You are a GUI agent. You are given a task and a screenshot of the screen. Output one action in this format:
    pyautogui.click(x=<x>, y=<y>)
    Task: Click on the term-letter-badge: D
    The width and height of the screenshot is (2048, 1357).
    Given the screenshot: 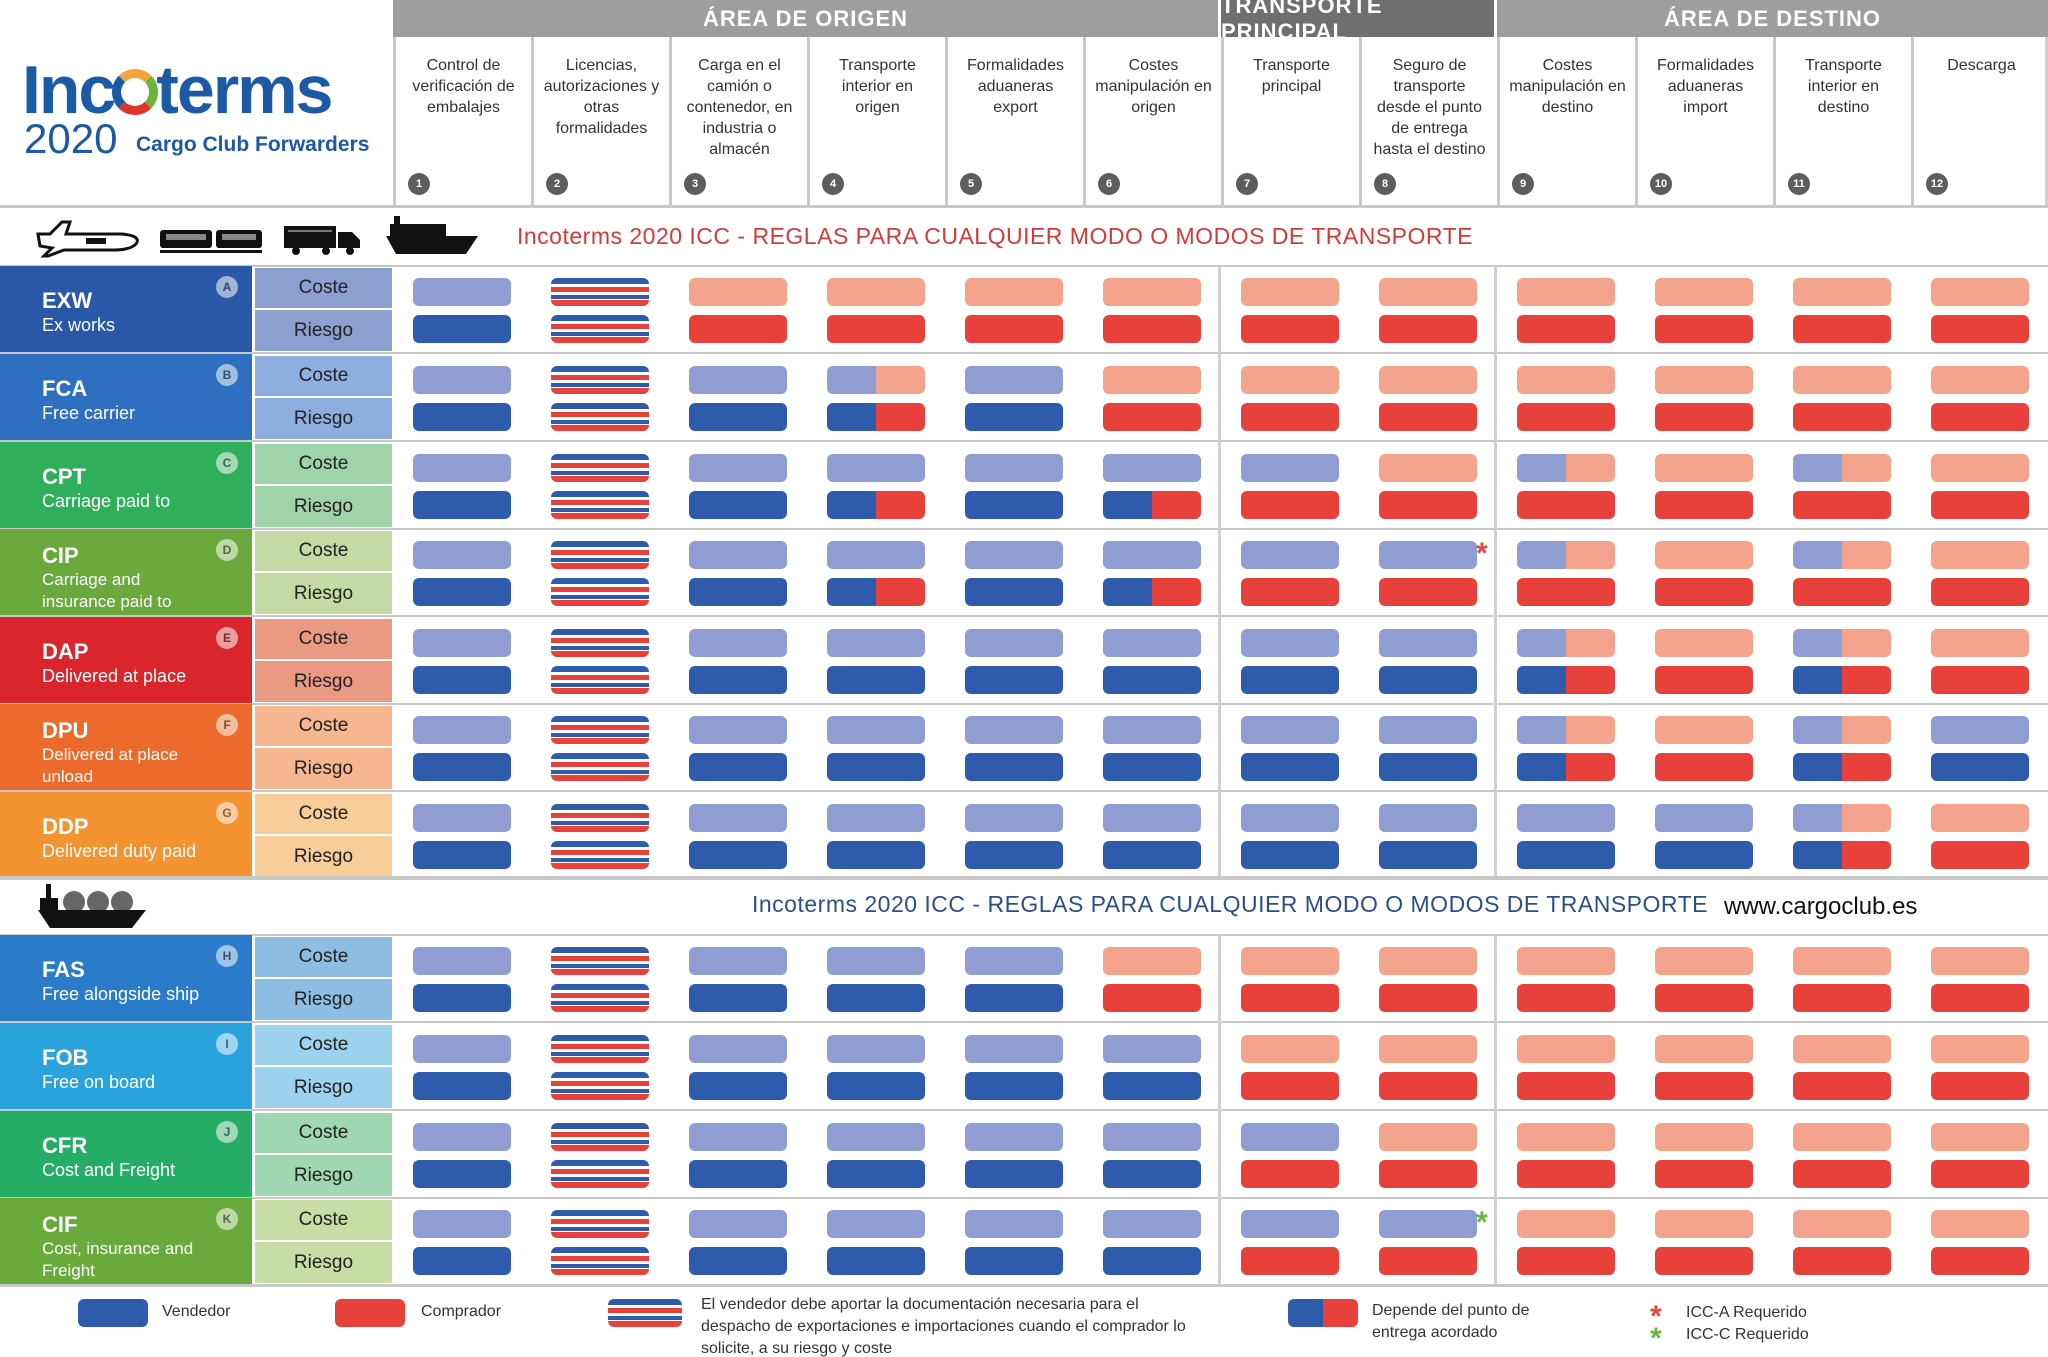 What is the action you would take?
    pyautogui.click(x=227, y=550)
    